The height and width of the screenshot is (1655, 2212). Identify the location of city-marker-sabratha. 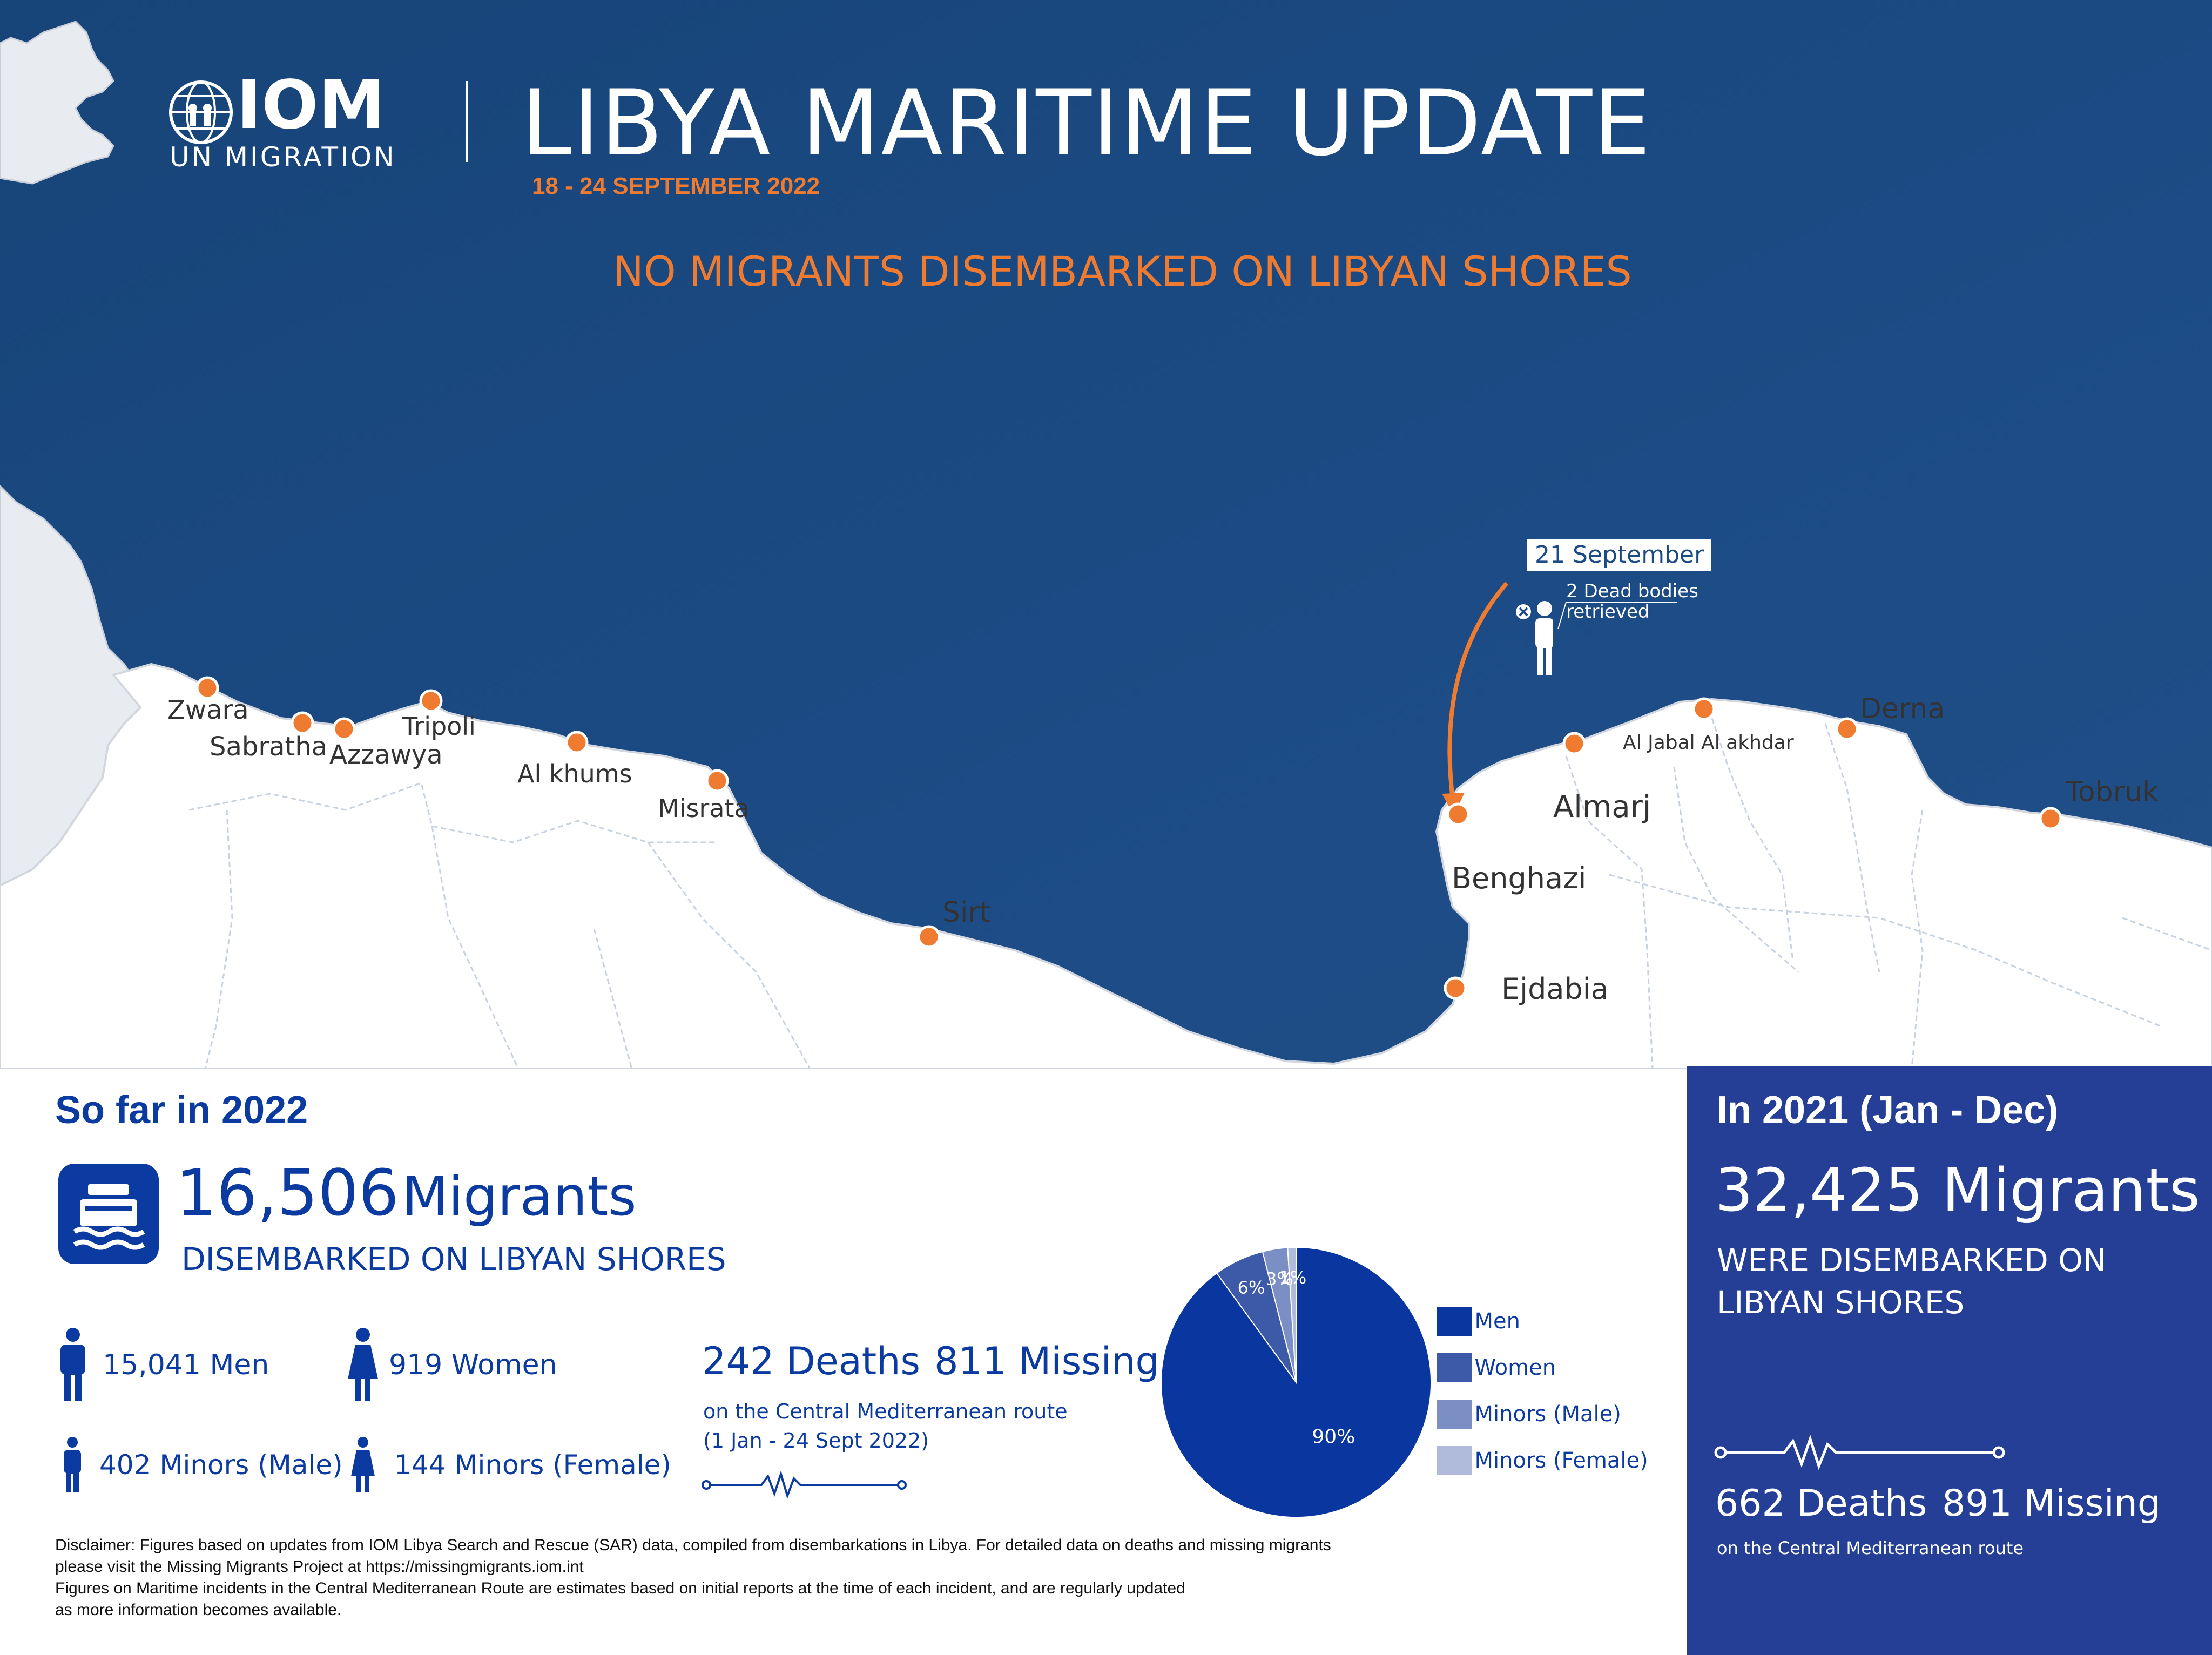
(302, 723).